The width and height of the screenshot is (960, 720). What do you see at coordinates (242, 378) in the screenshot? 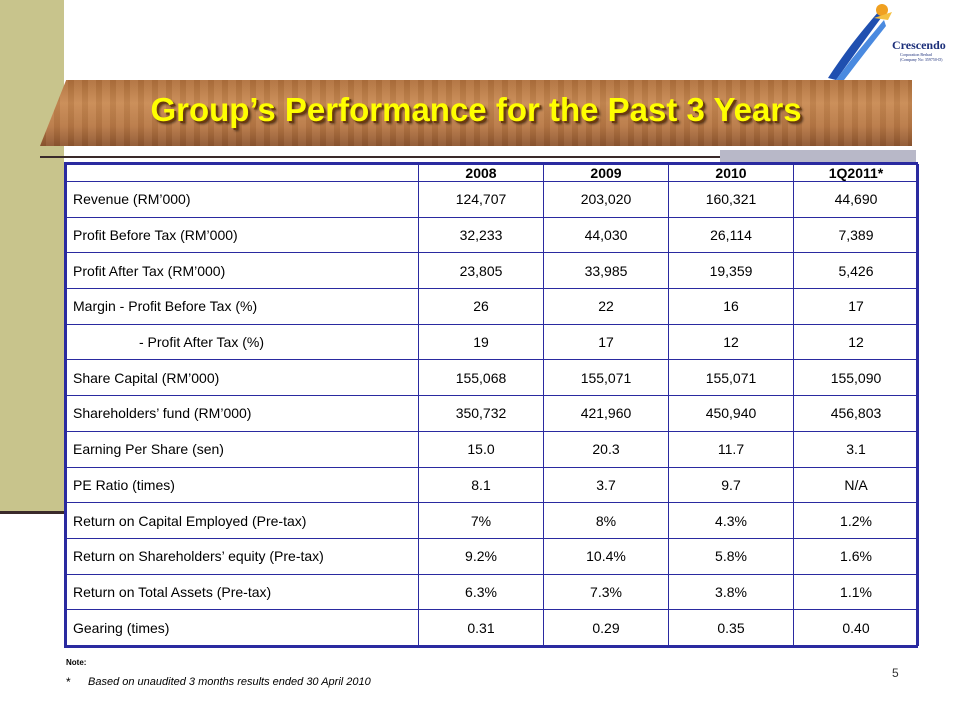
I see `row-label: Share Capital (RM’000)` at bounding box center [242, 378].